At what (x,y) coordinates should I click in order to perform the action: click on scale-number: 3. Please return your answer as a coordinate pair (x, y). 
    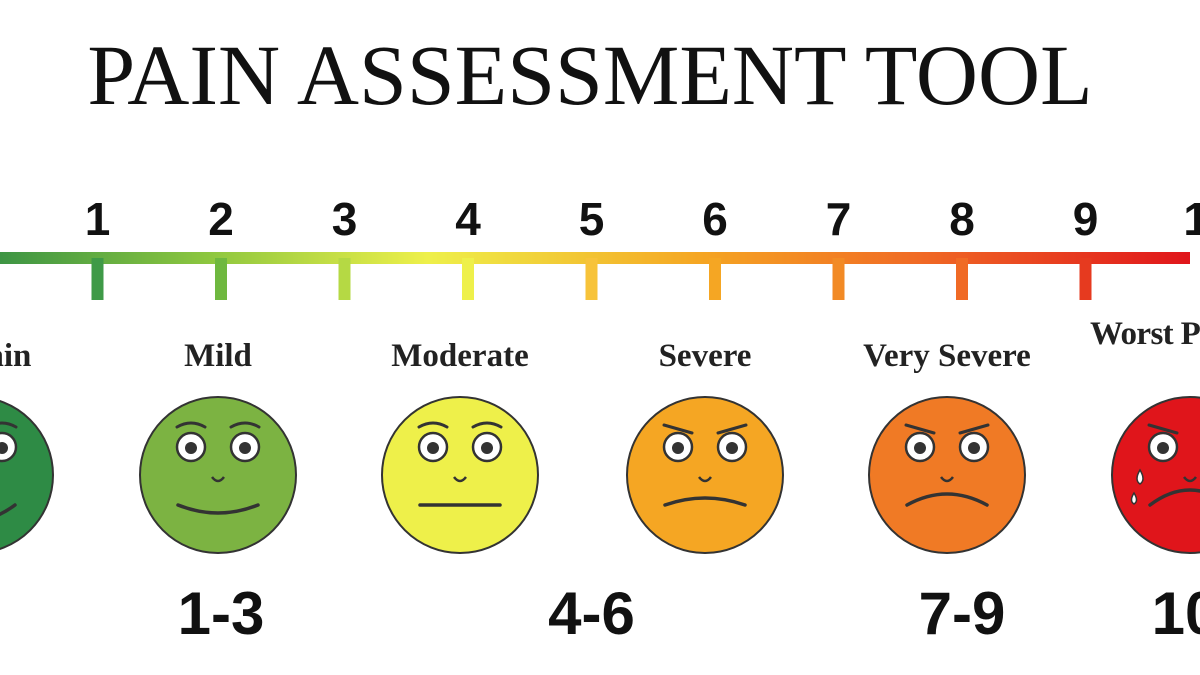
    Looking at the image, I should click on (345, 219).